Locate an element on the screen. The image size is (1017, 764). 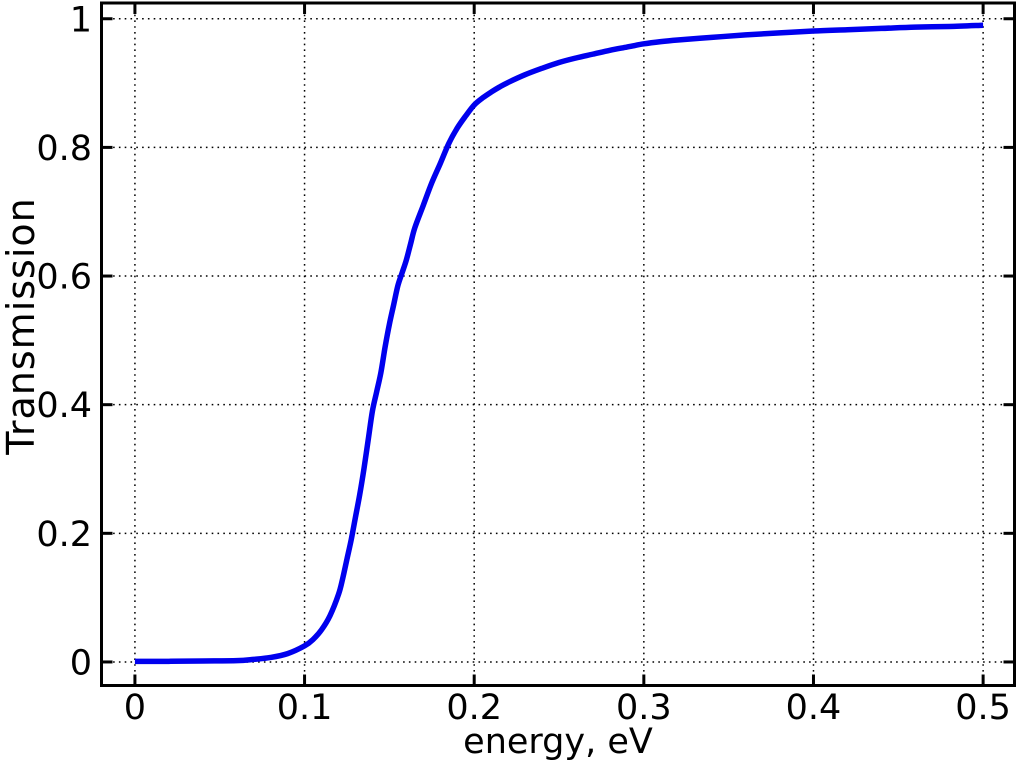
y-tick-label: 1 is located at coordinates (81, 20).